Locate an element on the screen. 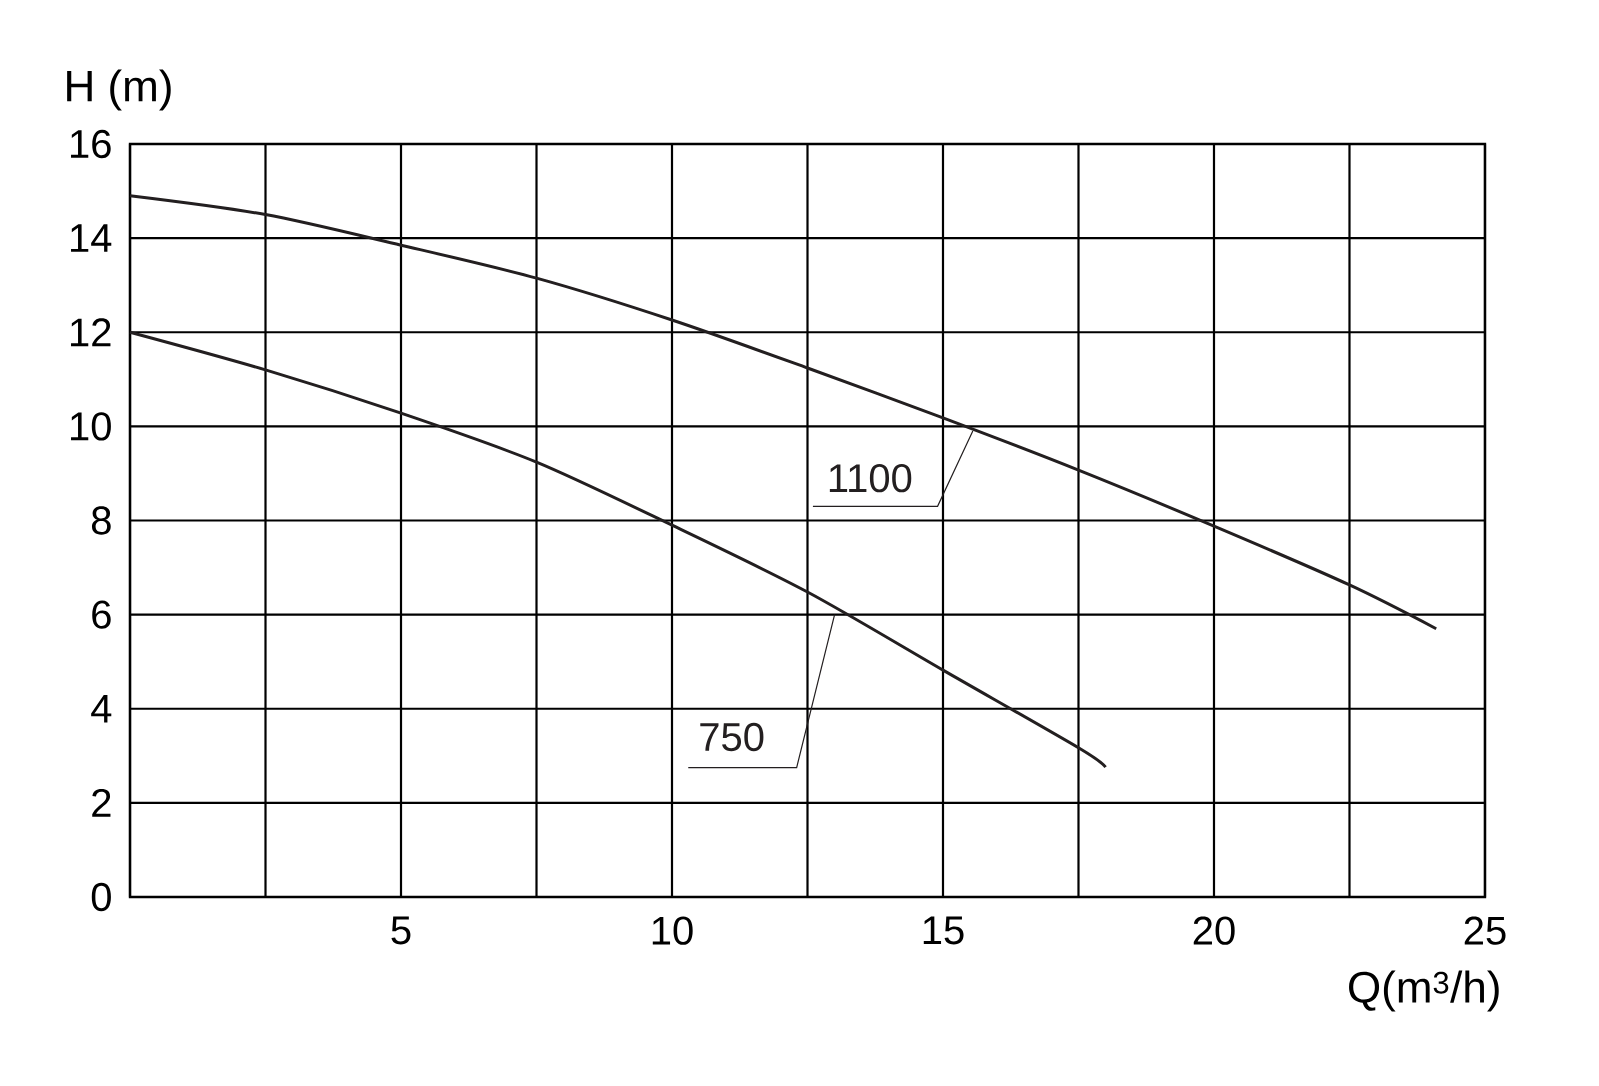  y-tick-label: 8 is located at coordinates (101, 520).